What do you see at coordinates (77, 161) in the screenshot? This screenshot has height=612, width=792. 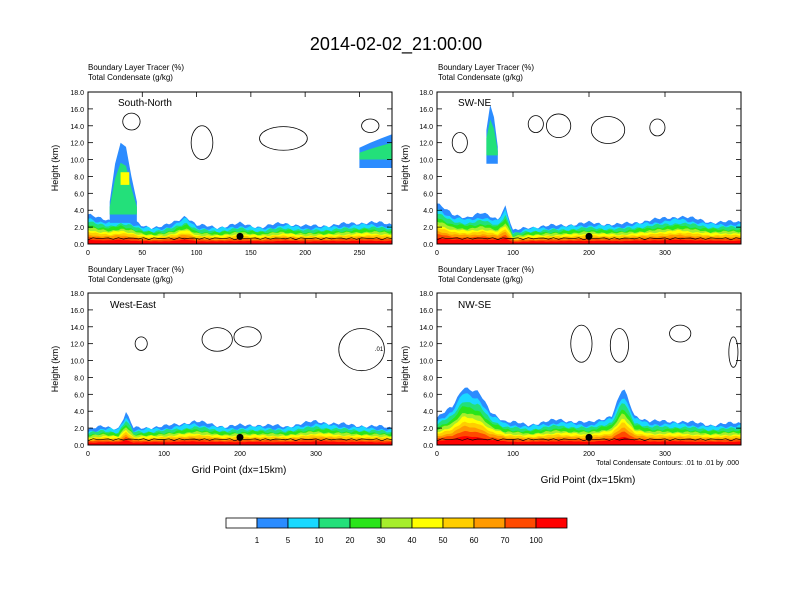 I see `panel-0-ytick-label-5: 10.0` at bounding box center [77, 161].